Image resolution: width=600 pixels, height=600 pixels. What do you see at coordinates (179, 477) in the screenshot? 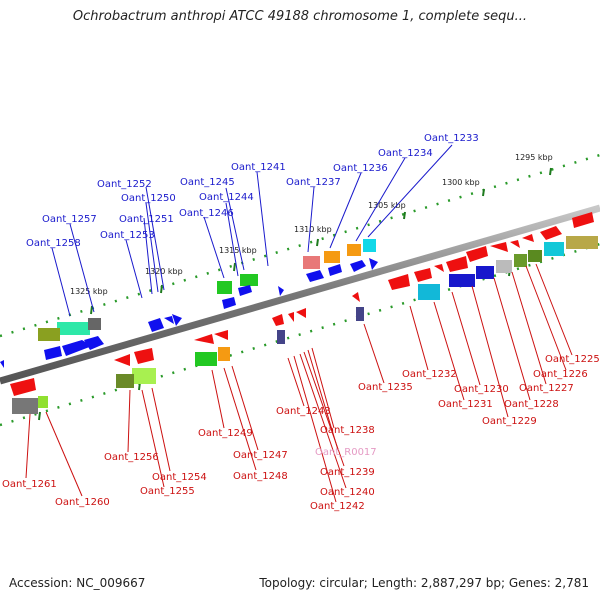
I see `gene-label: Oant_1254` at bounding box center [179, 477].